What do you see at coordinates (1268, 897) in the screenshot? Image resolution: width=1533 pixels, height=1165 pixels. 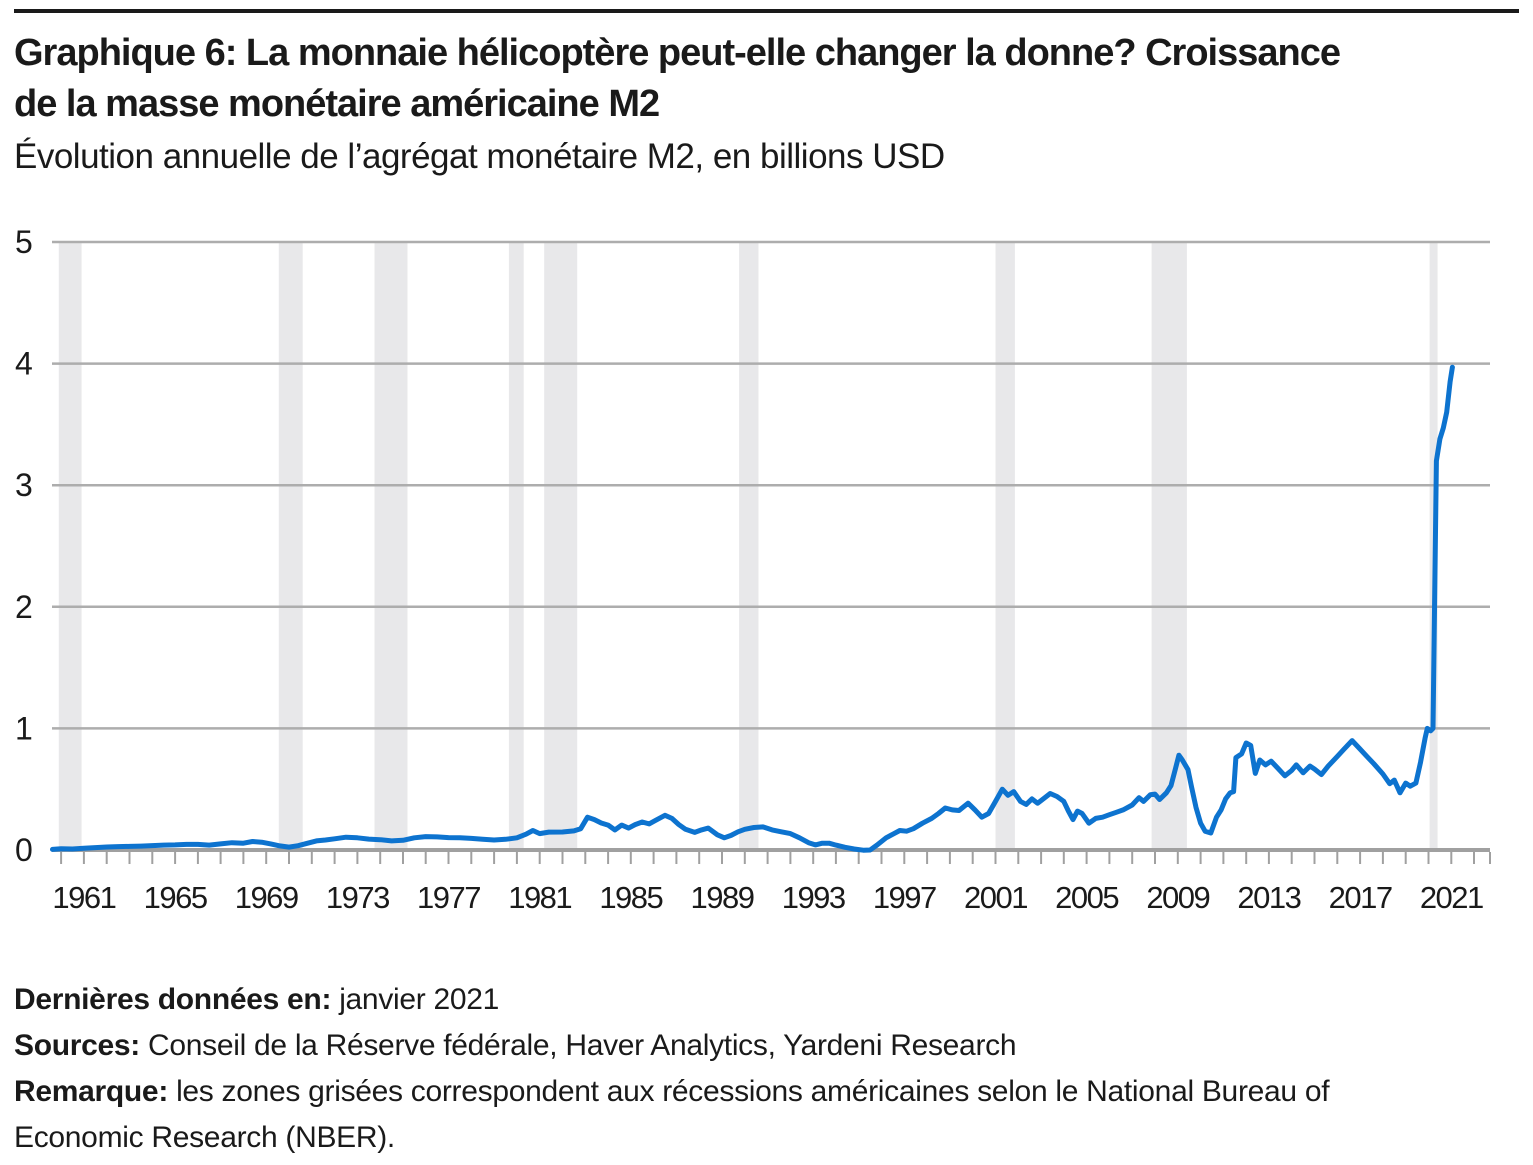 I see `x-axis-label: 2013` at bounding box center [1268, 897].